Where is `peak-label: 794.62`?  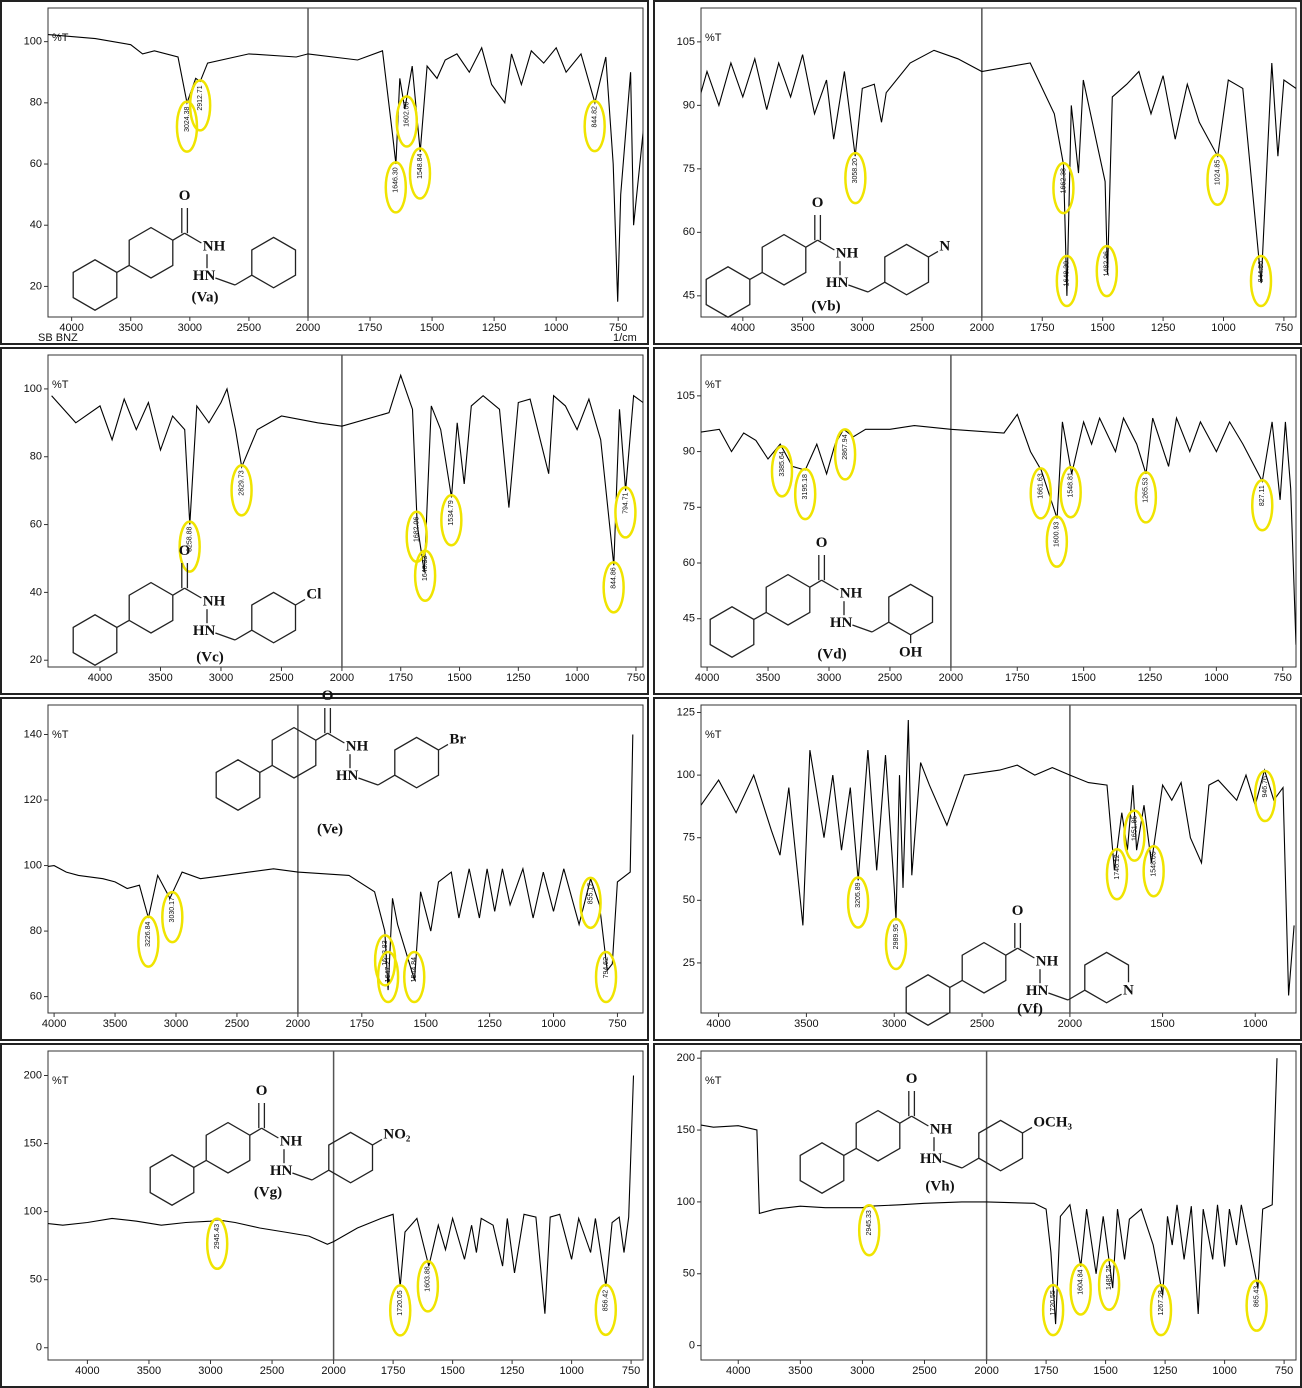 peak-label: 794.62 is located at coordinates (606, 968).